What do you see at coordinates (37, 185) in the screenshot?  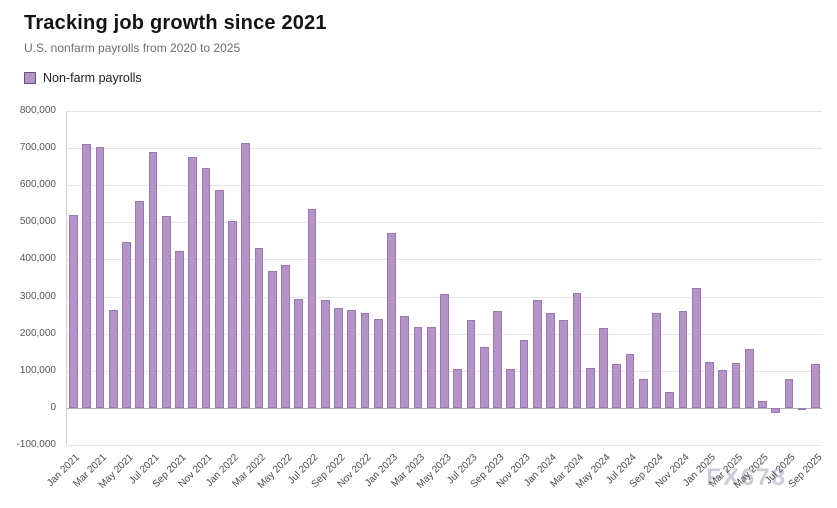 I see `y-axis-label: 600,000` at bounding box center [37, 185].